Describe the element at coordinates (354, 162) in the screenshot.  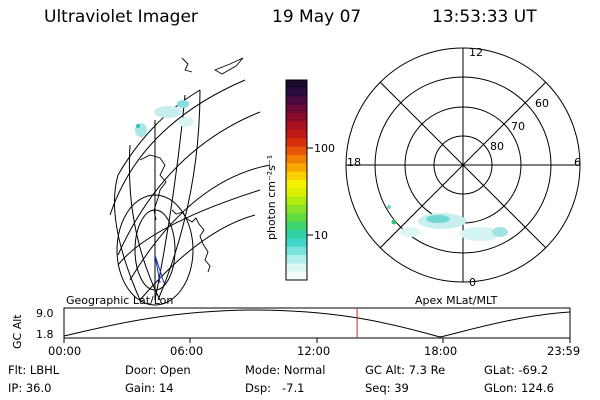
I see `mlt-label-18: 18` at that location.